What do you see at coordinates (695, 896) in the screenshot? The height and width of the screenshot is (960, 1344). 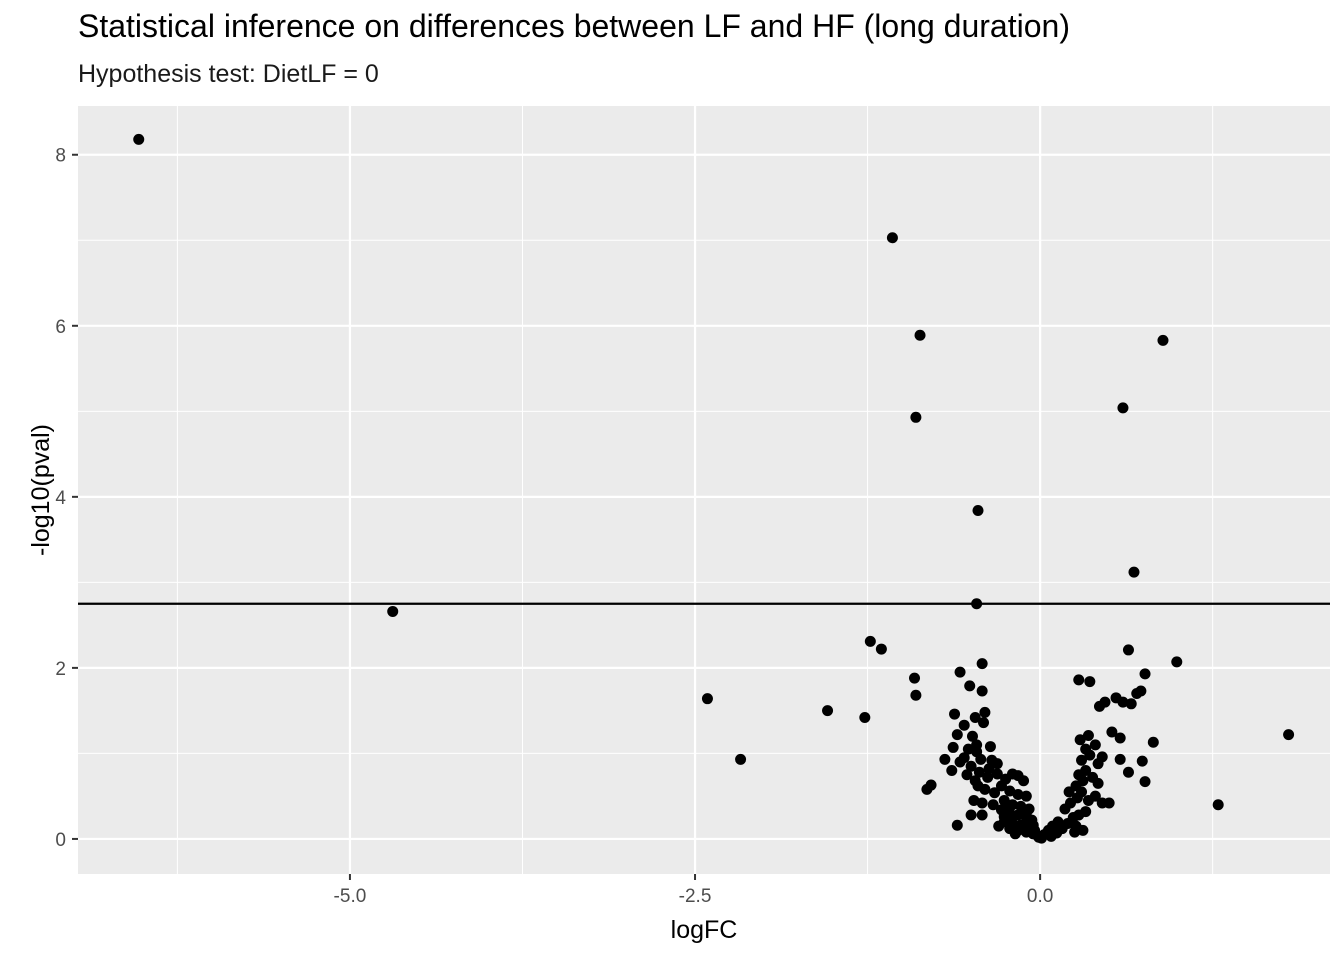 I see `x-tick-label: -2.5` at bounding box center [695, 896].